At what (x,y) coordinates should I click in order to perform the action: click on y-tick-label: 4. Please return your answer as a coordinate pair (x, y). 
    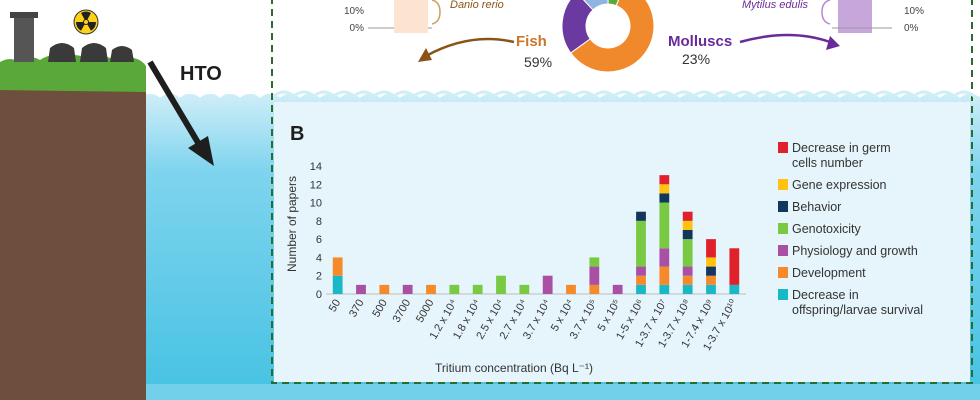
    Looking at the image, I should click on (319, 258).